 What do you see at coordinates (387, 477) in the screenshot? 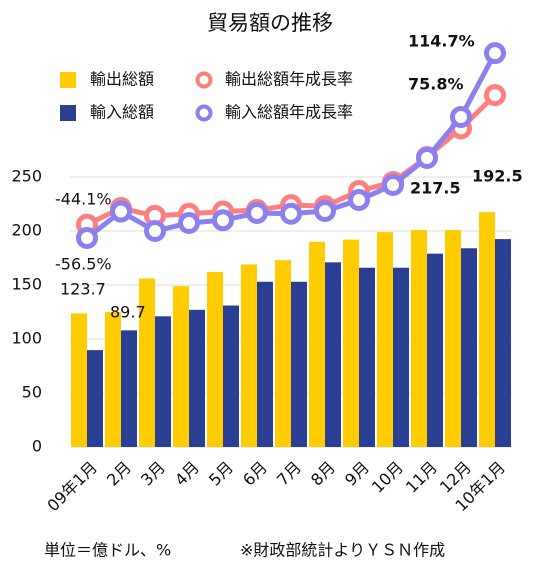
I see `x-tick-label: 10月` at bounding box center [387, 477].